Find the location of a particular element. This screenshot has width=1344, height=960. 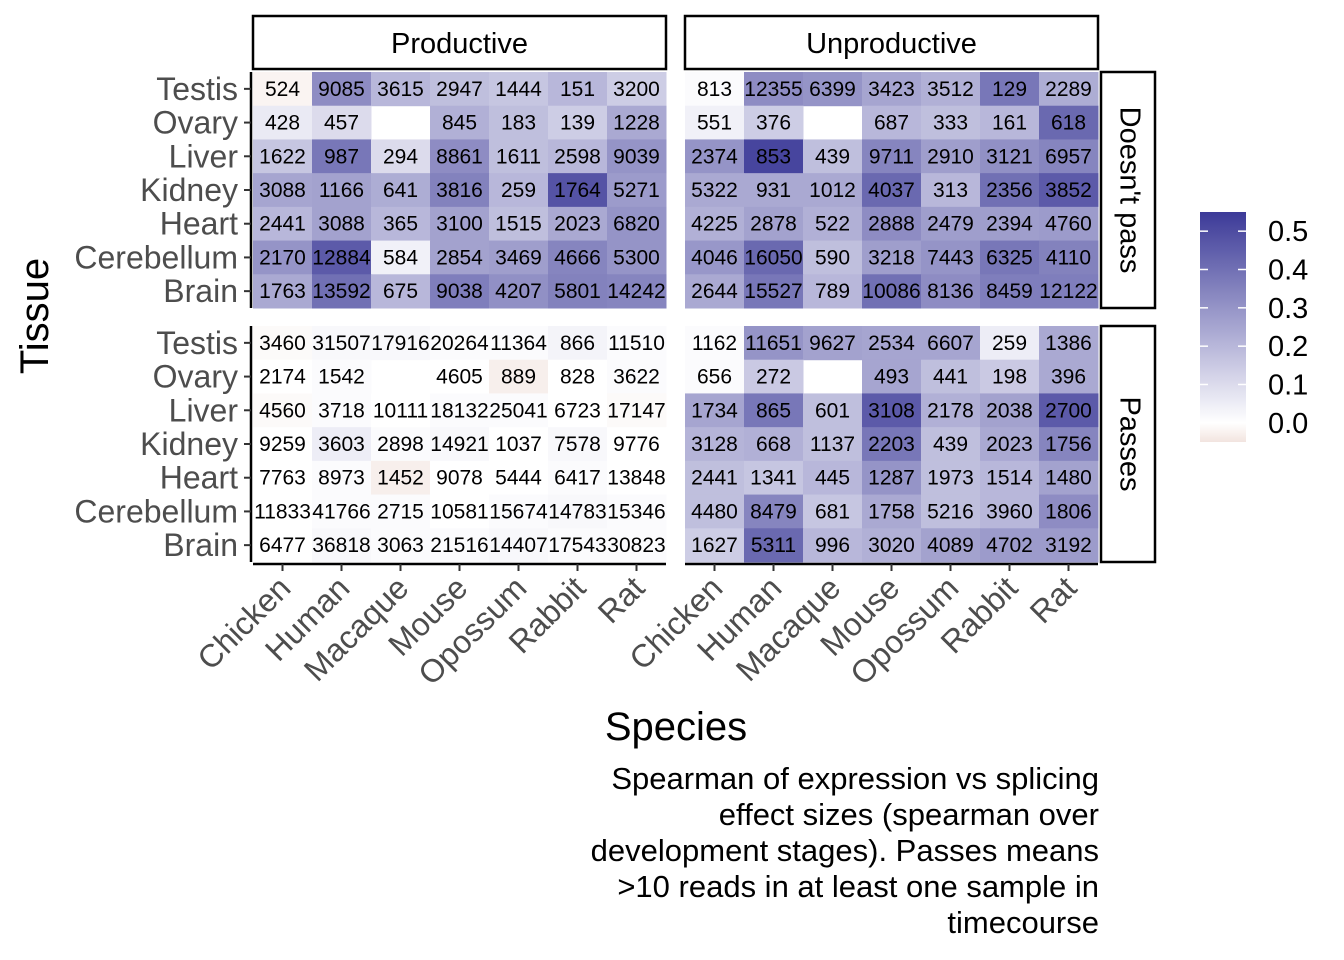

cell-count-label: 12884 is located at coordinates (341, 257).